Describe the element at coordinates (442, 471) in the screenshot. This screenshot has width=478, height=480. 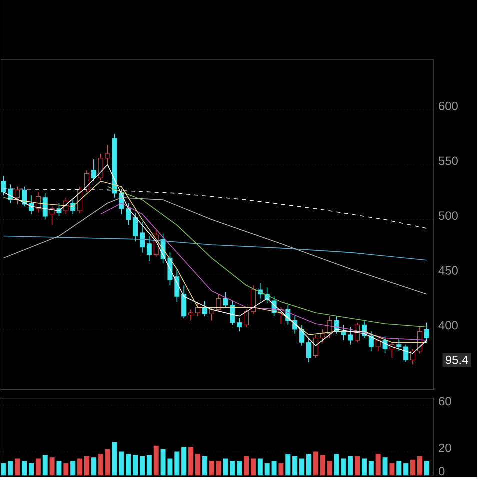
I see `y-tick-label: 0` at that location.